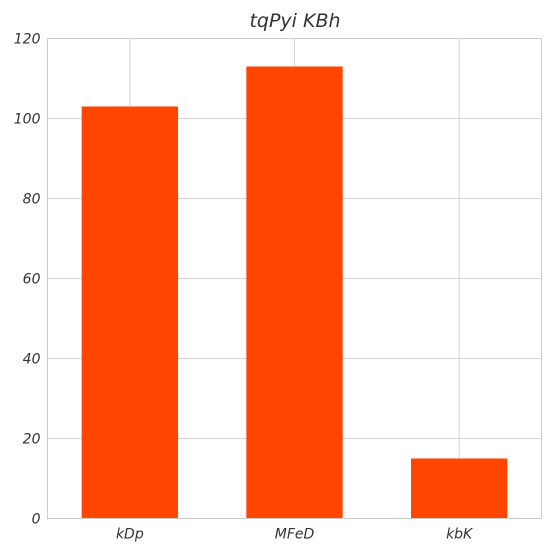 This screenshot has height=553, width=553. What do you see at coordinates (27, 40) in the screenshot?
I see `y-tick-label: 120` at bounding box center [27, 40].